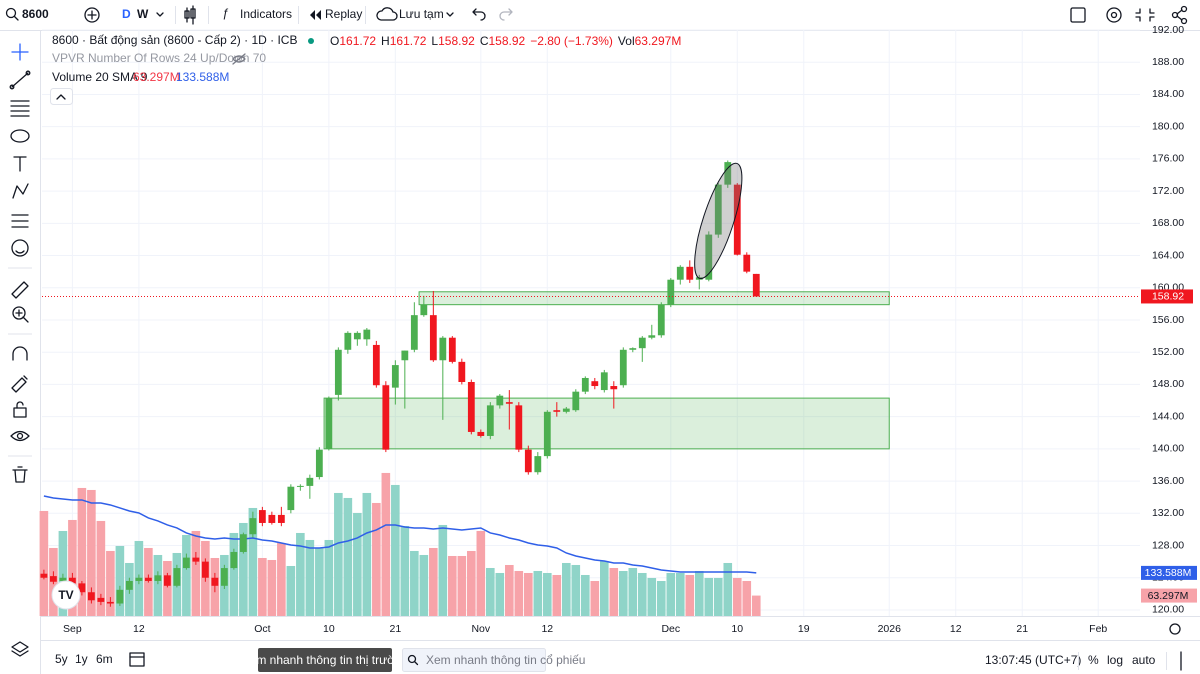 The height and width of the screenshot is (674, 1200). Describe the element at coordinates (20, 474) in the screenshot. I see `trash` at that location.